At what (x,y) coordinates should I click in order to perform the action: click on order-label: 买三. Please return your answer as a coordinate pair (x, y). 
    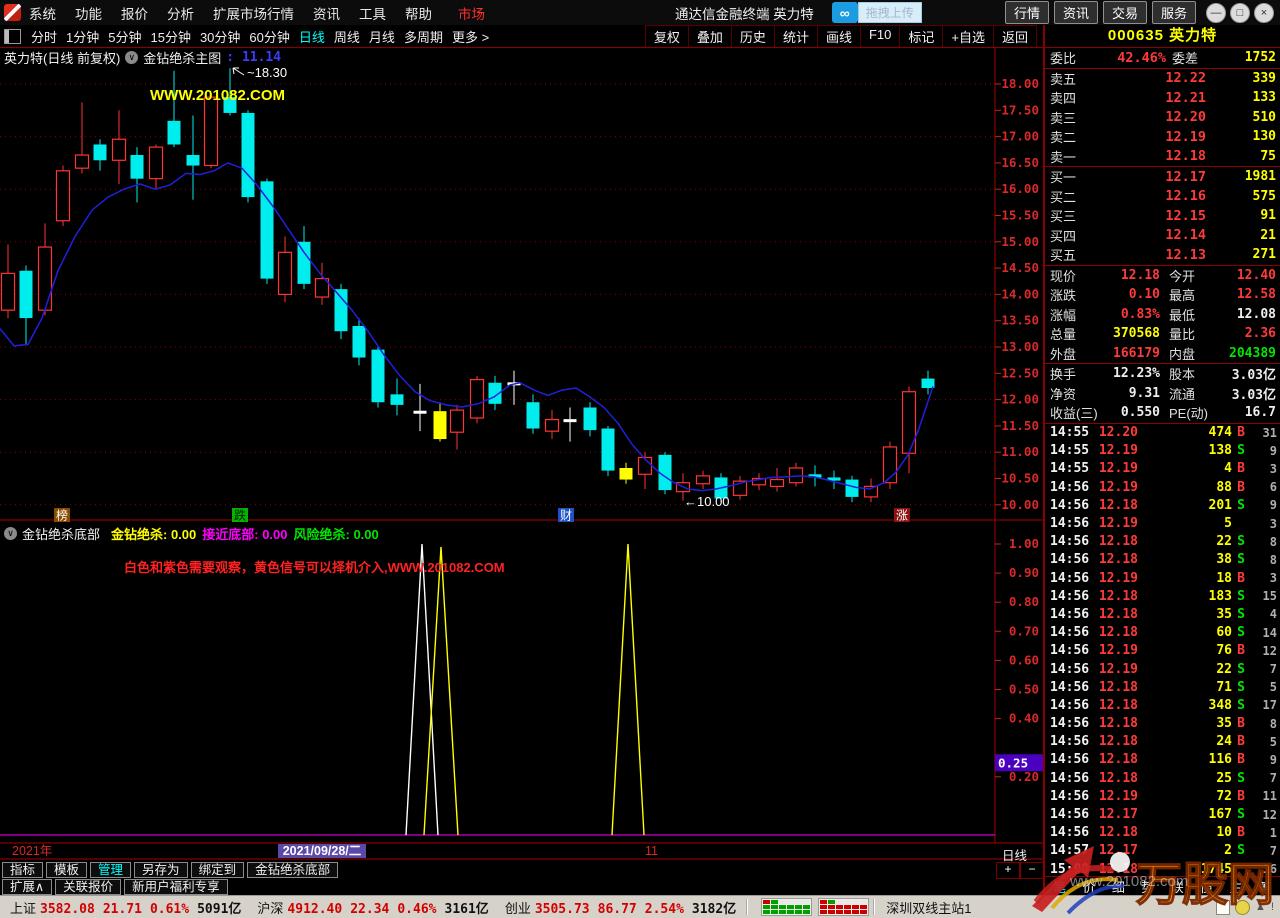
    Looking at the image, I should click on (1063, 217).